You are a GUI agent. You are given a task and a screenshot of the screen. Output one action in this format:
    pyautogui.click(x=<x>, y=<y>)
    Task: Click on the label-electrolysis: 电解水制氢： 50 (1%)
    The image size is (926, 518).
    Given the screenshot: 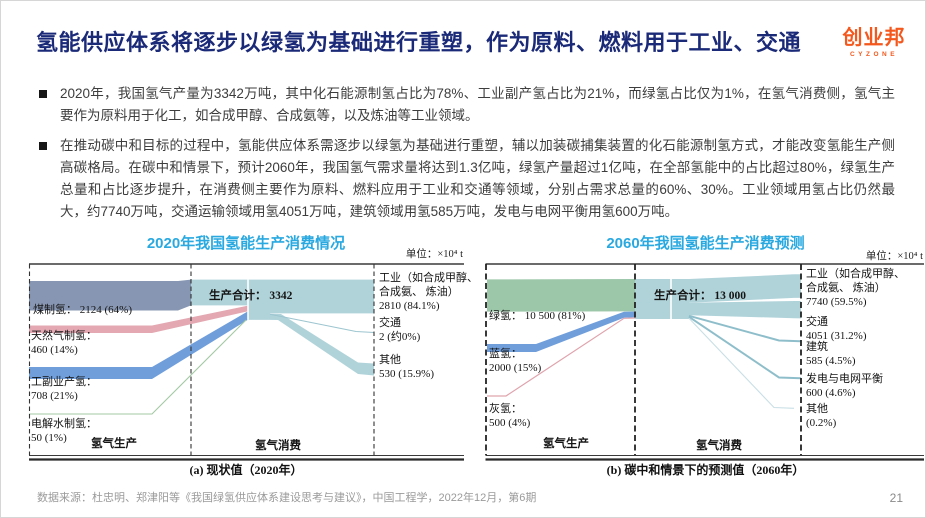 What is the action you would take?
    pyautogui.click(x=64, y=431)
    